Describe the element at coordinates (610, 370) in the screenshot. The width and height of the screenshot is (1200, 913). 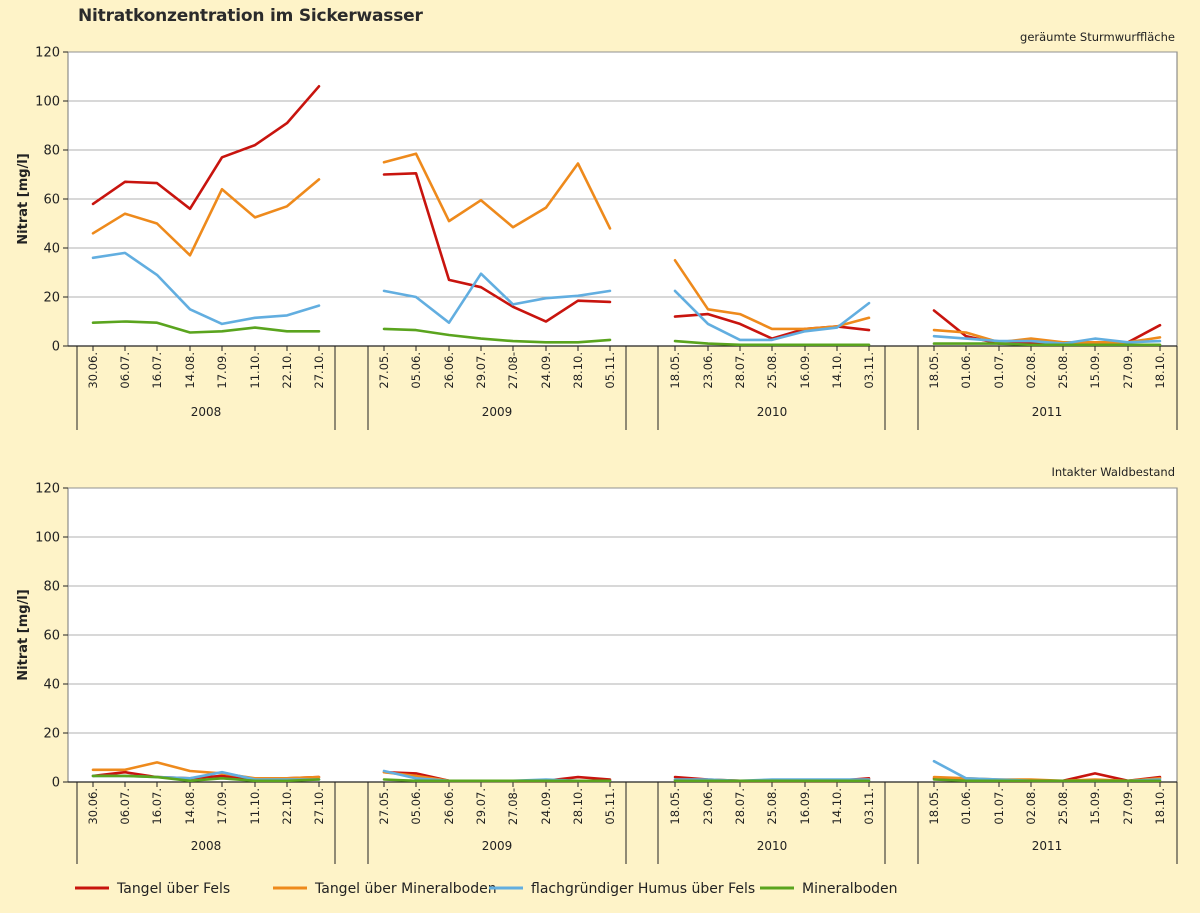
I see `x-tick-label: 05.11.` at that location.